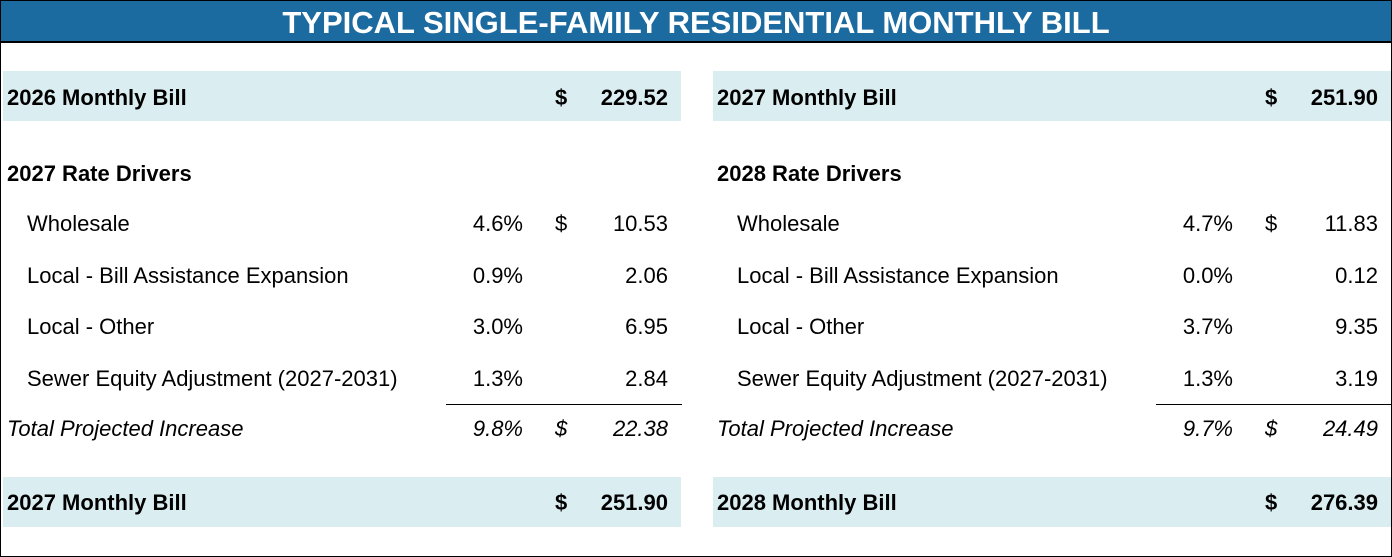 This screenshot has width=1392, height=557. What do you see at coordinates (497, 327) in the screenshot?
I see `percent: 3.0%` at bounding box center [497, 327].